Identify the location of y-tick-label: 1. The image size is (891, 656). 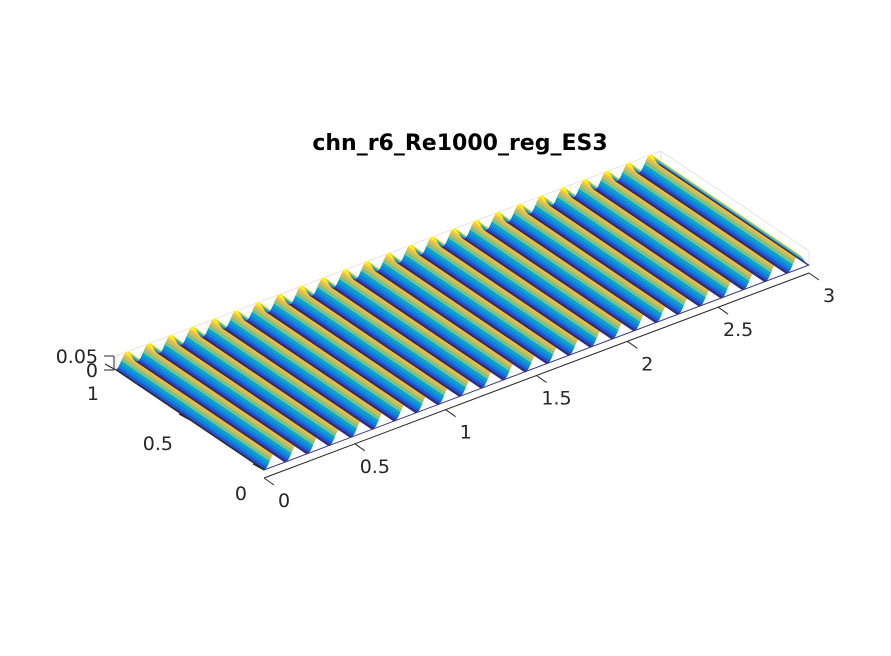
(93, 394).